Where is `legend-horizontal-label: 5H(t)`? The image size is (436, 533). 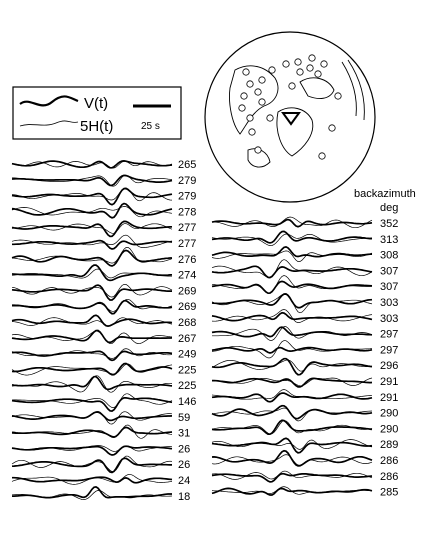
legend-horizontal-label: 5H(t) is located at coordinates (96, 126).